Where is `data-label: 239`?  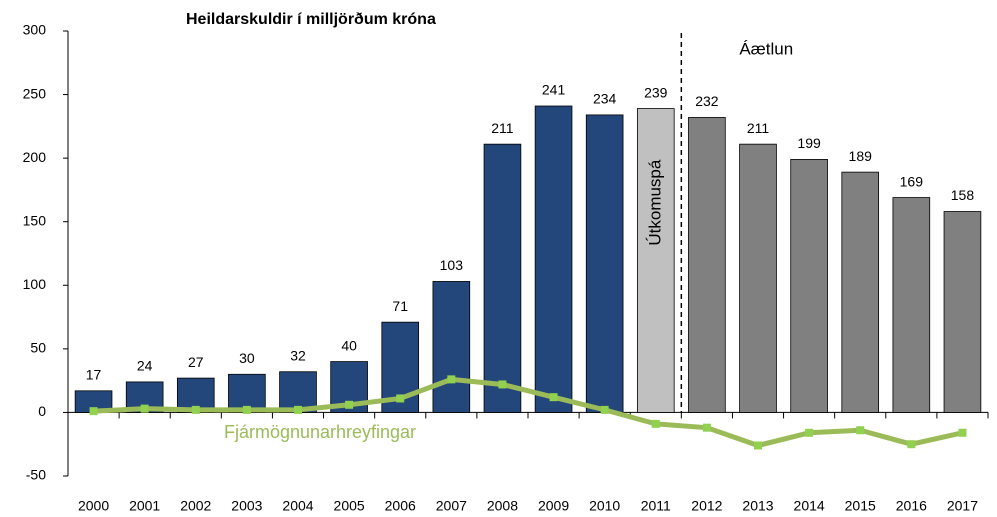
data-label: 239 is located at coordinates (656, 92).